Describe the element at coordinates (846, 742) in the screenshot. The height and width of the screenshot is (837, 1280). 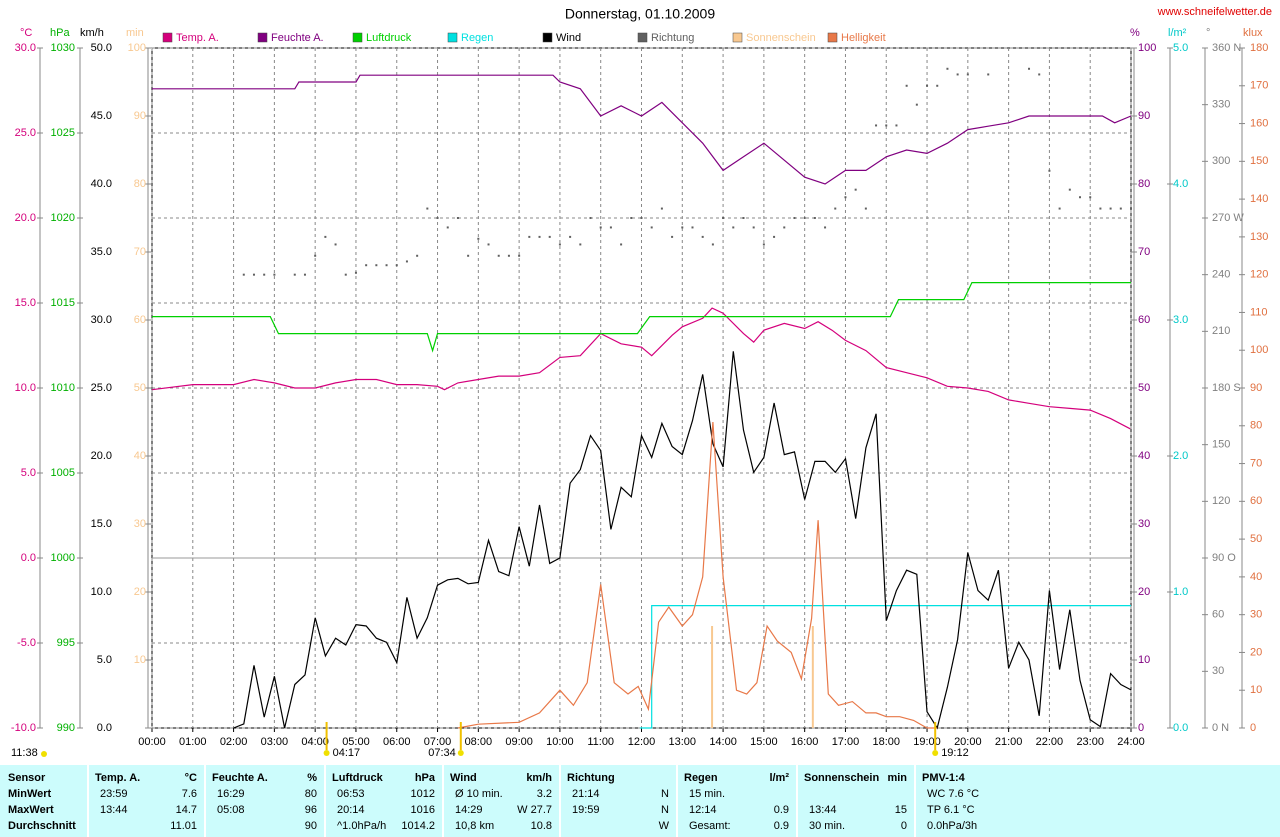
I see `x-tick-label: 17:00` at that location.